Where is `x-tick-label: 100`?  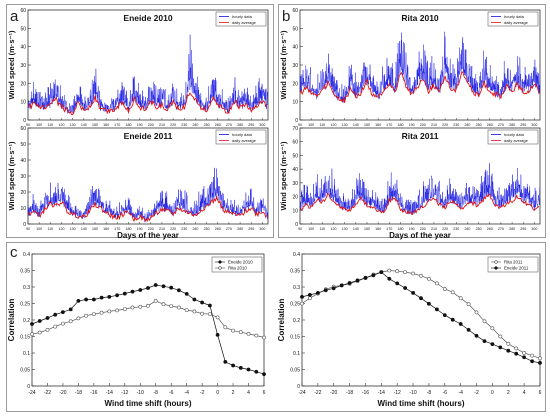 x-tick-label: 100 is located at coordinates (39, 229).